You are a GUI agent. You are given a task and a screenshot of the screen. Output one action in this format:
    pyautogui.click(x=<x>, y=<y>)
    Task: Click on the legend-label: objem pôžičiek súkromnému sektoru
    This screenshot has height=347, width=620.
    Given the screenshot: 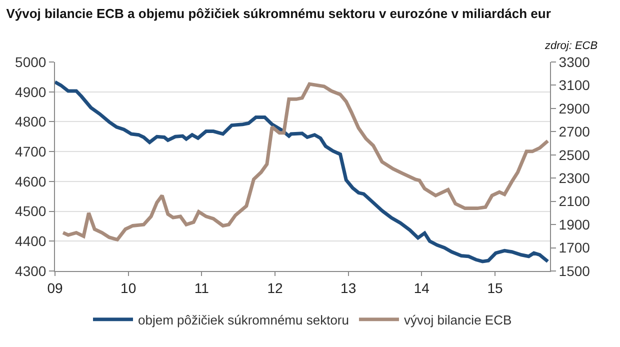 What is the action you would take?
    pyautogui.click(x=243, y=320)
    